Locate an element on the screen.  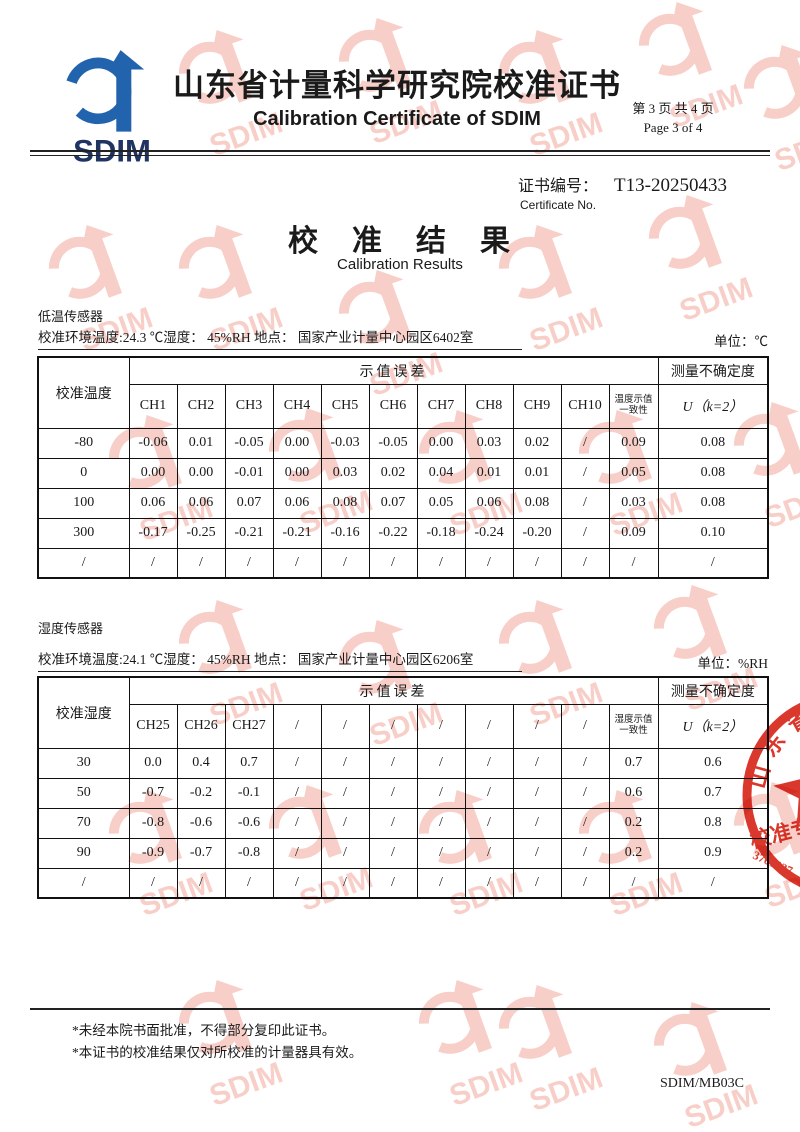
table-row: 70 -0.8 -0.6 -0.6// / / / //0.2 0.8 is located at coordinates (403, 823).